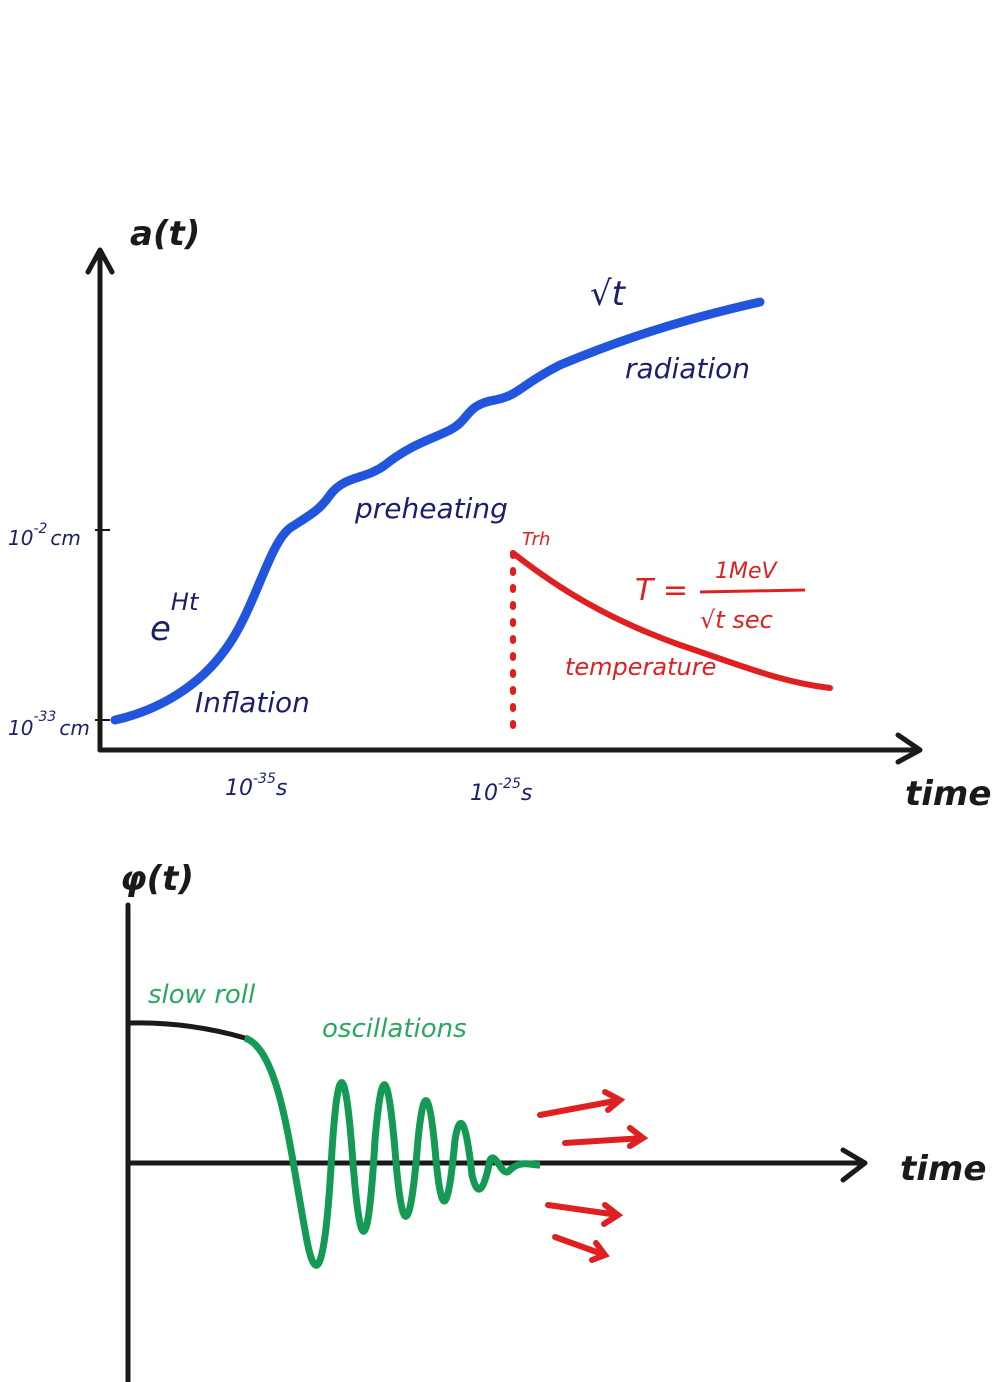  Describe the element at coordinates (157, 879) in the screenshot. I see `phi-axis-label: φ(t)` at that location.